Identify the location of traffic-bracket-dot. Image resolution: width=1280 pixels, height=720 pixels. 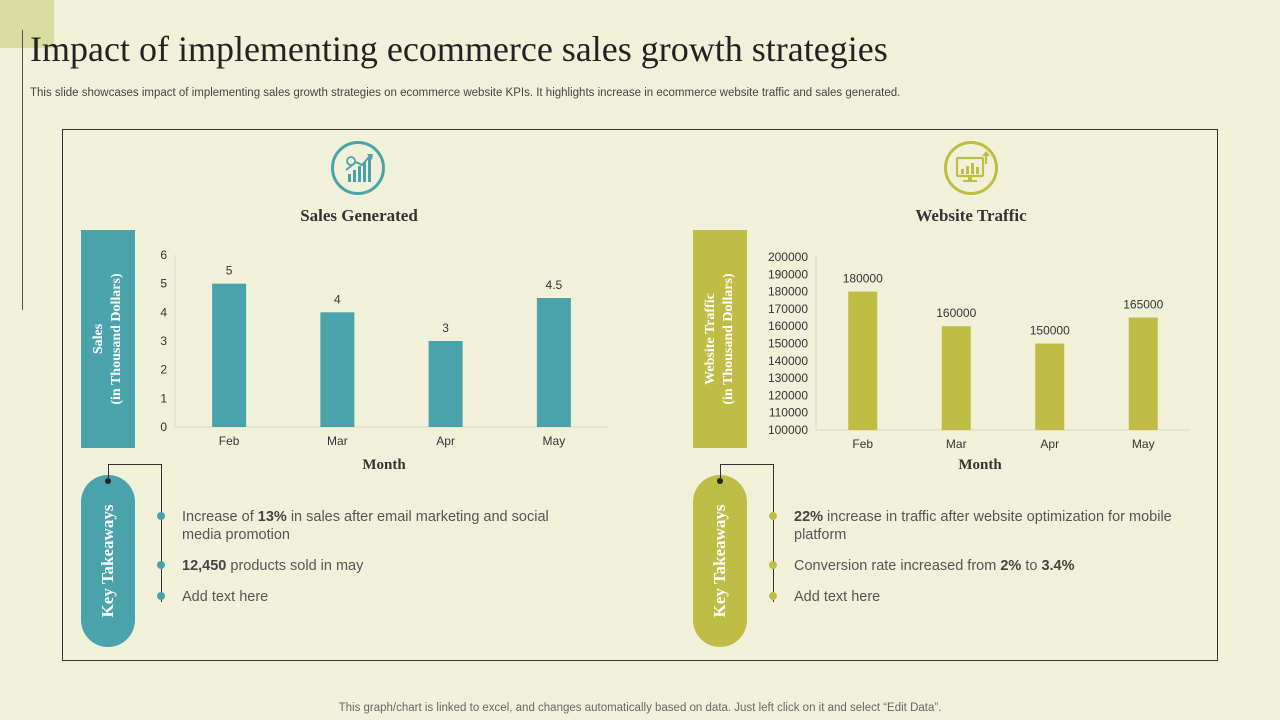
(720, 481).